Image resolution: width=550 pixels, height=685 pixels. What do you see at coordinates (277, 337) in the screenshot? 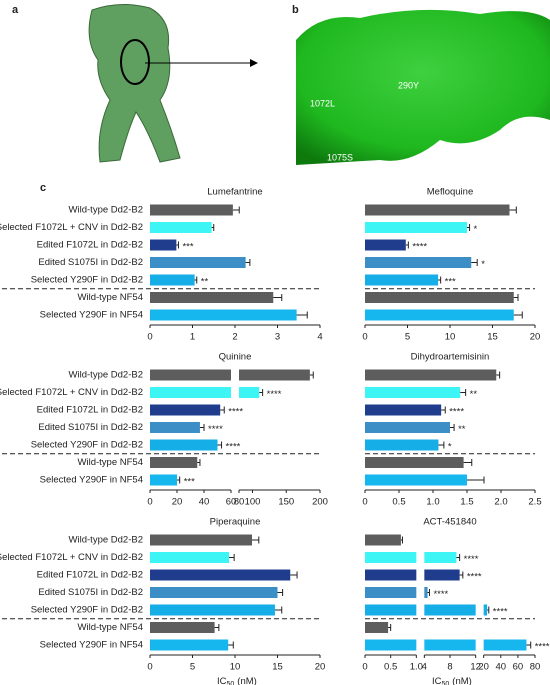
I see `x-tick-label: 3` at bounding box center [277, 337].